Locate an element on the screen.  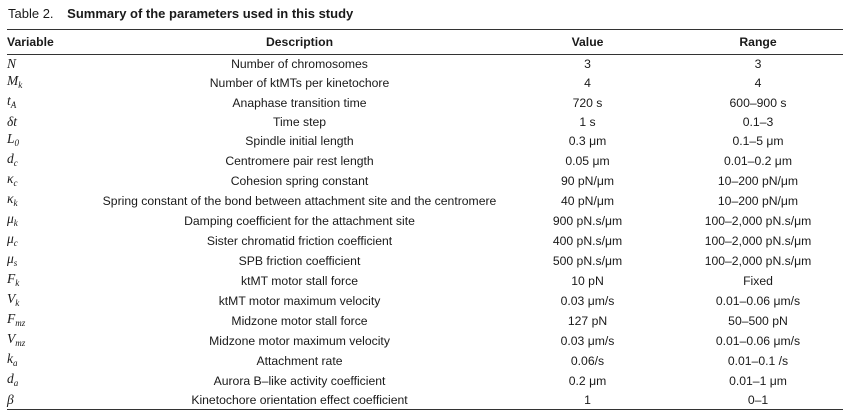
value-cell: 0.03 μm/s is located at coordinates (587, 301).